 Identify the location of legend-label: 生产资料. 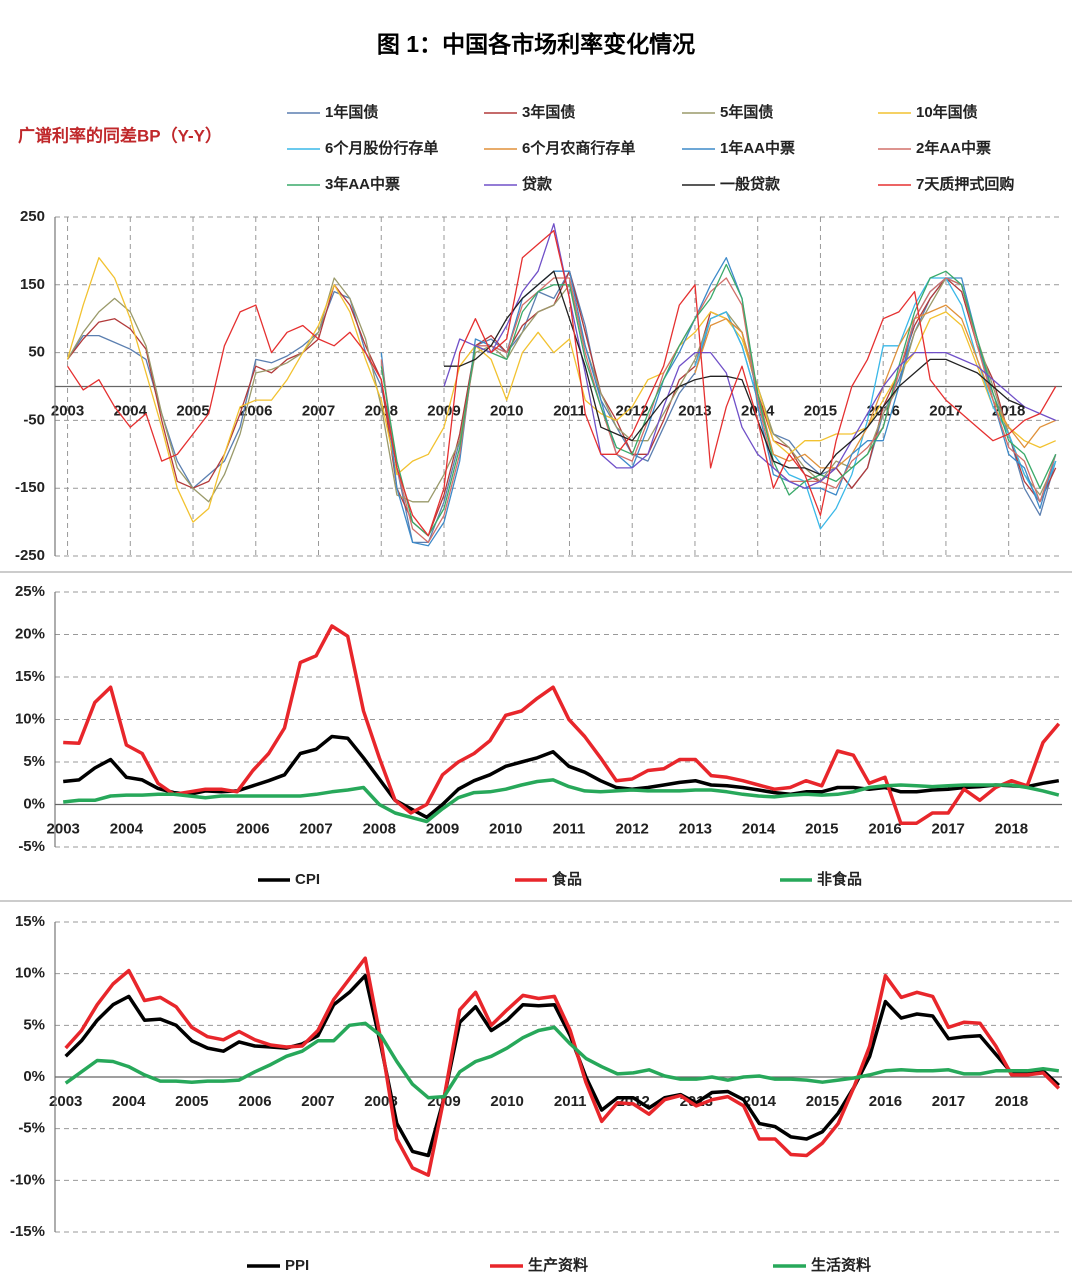
(558, 1265).